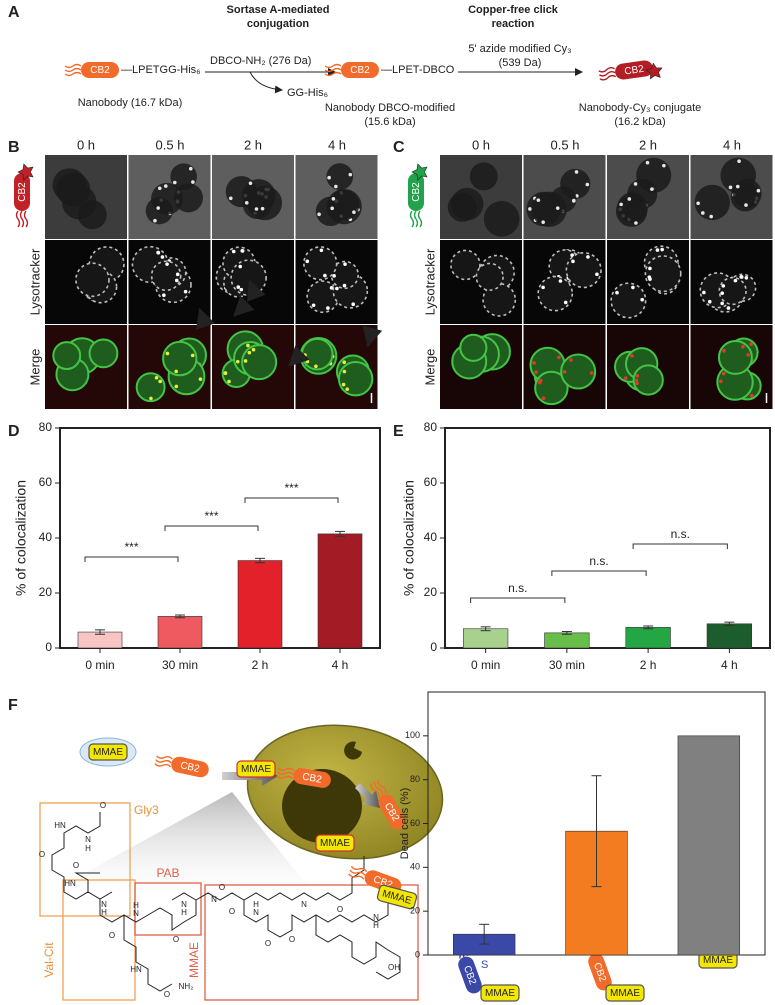 The image size is (775, 1005). What do you see at coordinates (49, 960) in the screenshot?
I see `linker-label: Val-Cit` at bounding box center [49, 960].